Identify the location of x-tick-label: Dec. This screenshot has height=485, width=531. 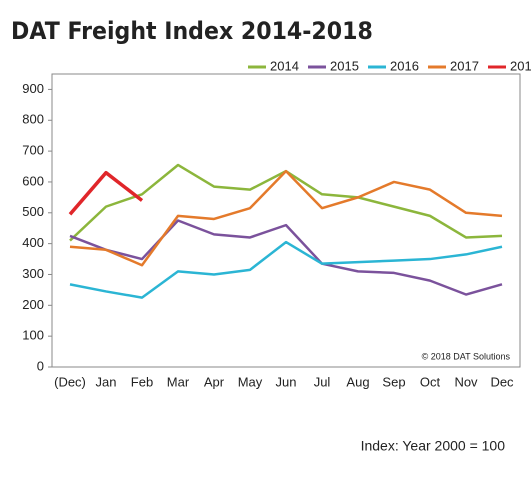
(502, 381).